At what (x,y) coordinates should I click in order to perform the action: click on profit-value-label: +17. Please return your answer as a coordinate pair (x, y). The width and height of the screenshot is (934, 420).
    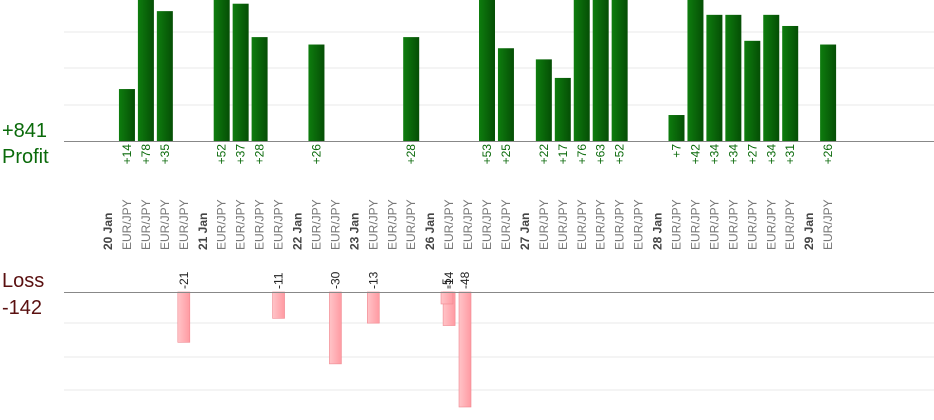
    Looking at the image, I should click on (563, 154).